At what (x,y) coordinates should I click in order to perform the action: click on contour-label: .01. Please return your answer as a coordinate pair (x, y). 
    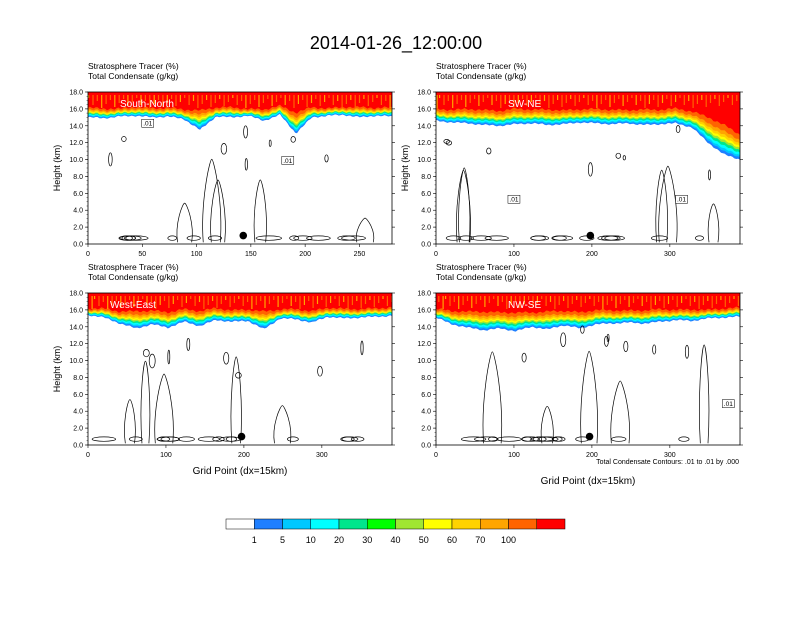
    Looking at the image, I should click on (681, 200).